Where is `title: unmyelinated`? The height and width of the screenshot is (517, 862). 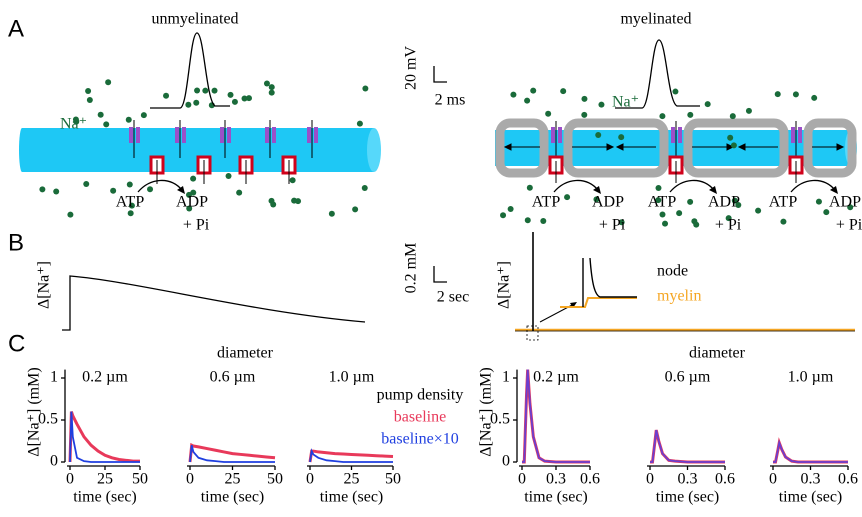
title: unmyelinated is located at coordinates (194, 19).